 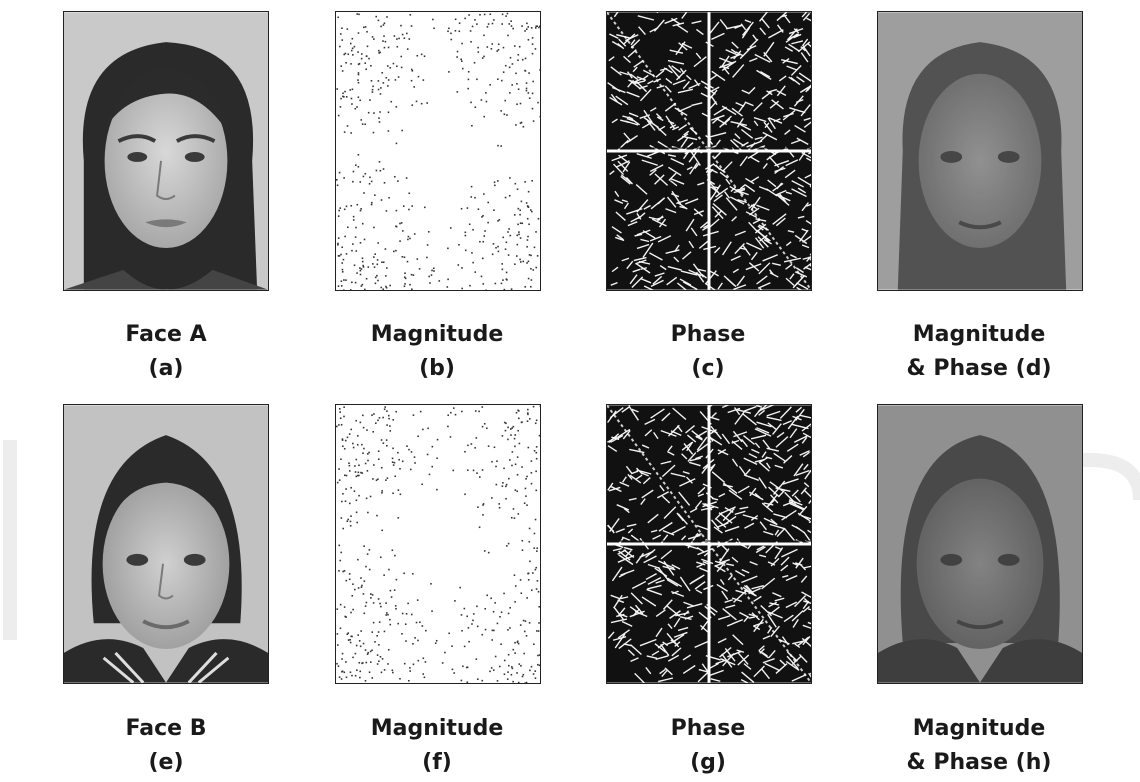 What do you see at coordinates (708, 746) in the screenshot?
I see `panel-g-caption: Phase (g)` at bounding box center [708, 746].